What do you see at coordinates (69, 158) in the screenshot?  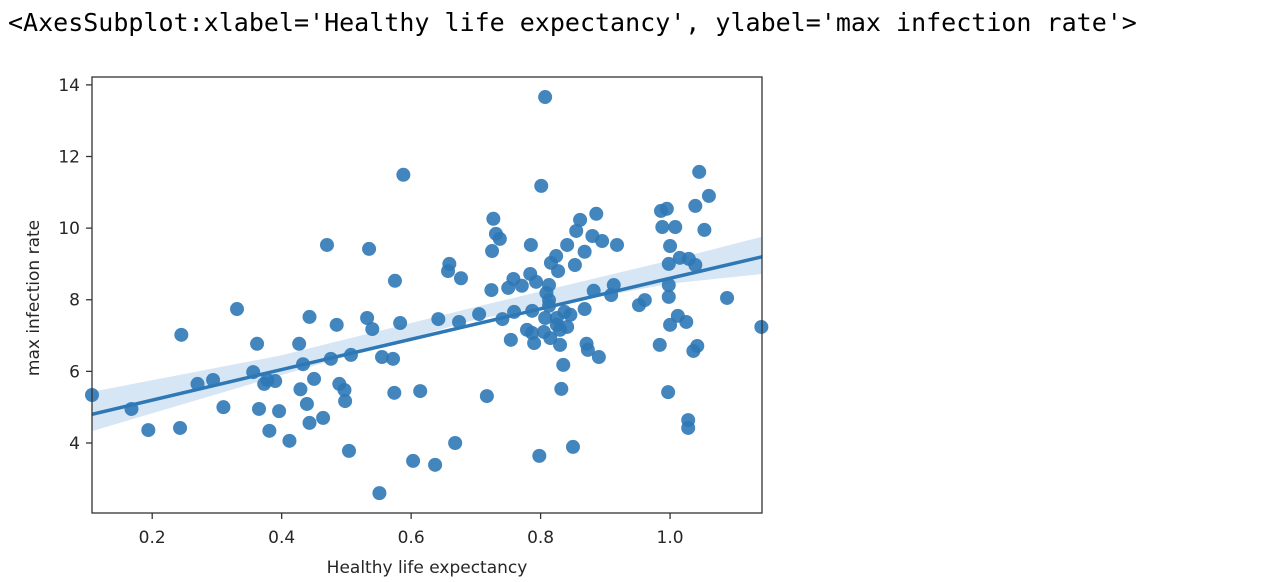 I see `y-tick-label: 12` at bounding box center [69, 158].